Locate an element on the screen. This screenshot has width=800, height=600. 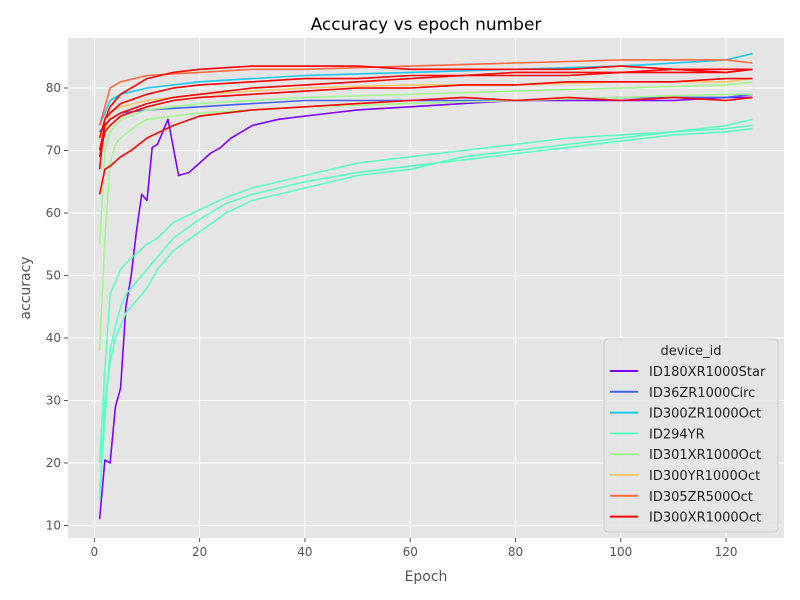
legend-entry-label: ID294YR is located at coordinates (677, 434).